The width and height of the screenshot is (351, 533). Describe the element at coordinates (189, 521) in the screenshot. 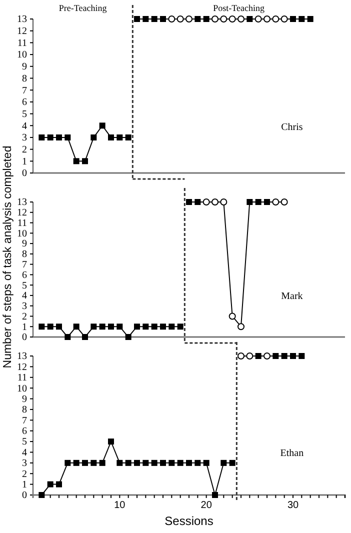

I see `x-axis-title: Sessions` at that location.